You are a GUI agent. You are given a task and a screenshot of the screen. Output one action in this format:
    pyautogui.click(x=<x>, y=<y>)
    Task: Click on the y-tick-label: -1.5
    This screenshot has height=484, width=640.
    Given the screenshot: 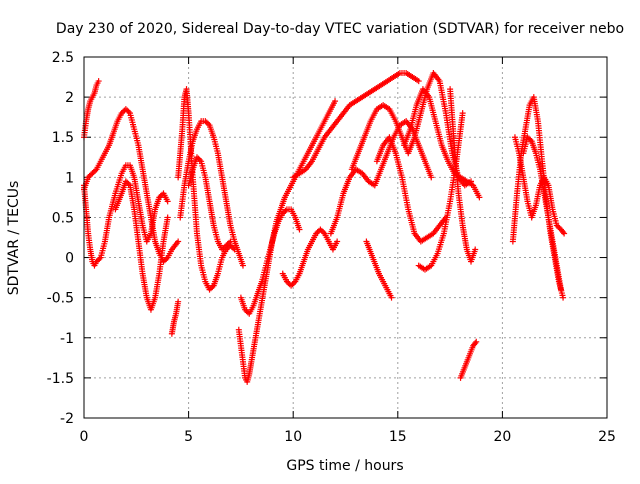 What is the action you would take?
    pyautogui.click(x=60, y=379)
    